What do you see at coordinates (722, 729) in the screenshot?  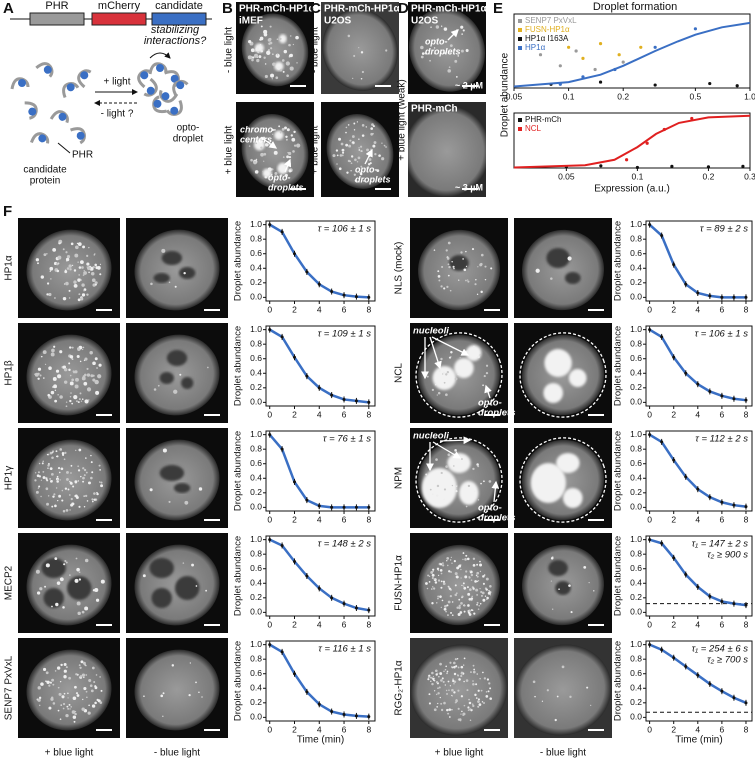 I see `label: 6` at bounding box center [722, 729].